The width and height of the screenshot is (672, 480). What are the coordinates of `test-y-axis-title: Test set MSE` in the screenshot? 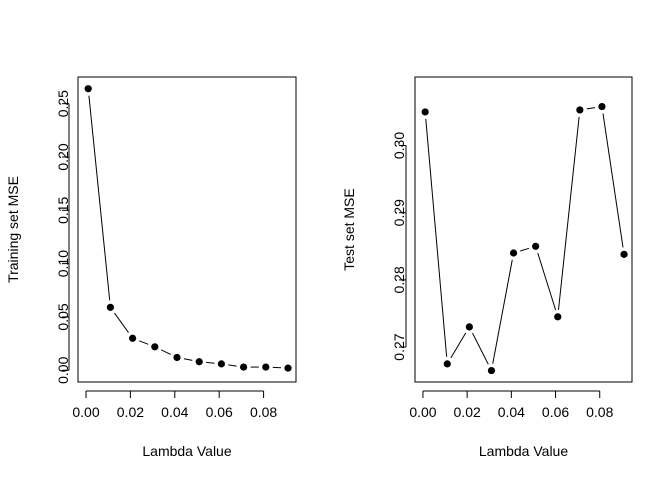 It's located at (349, 229).